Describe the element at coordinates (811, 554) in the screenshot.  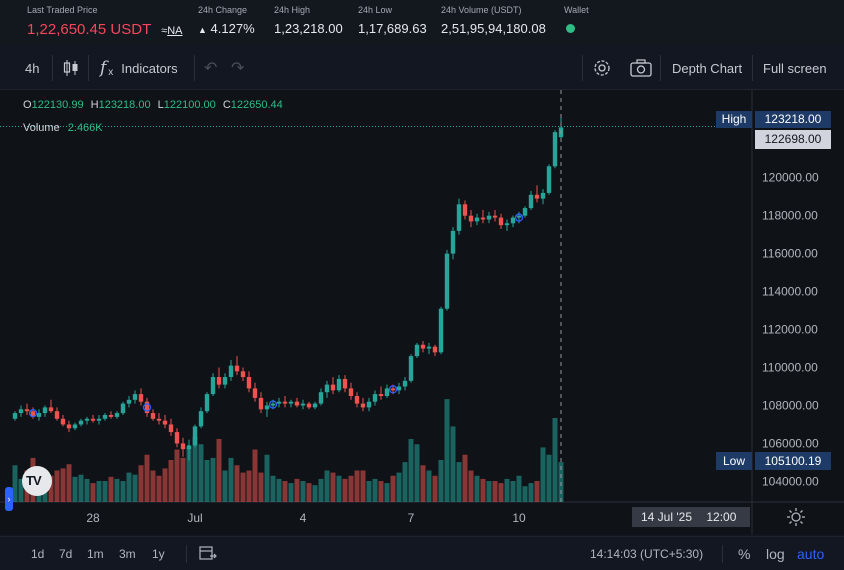
I see `auto-scale-toggle: auto` at that location.